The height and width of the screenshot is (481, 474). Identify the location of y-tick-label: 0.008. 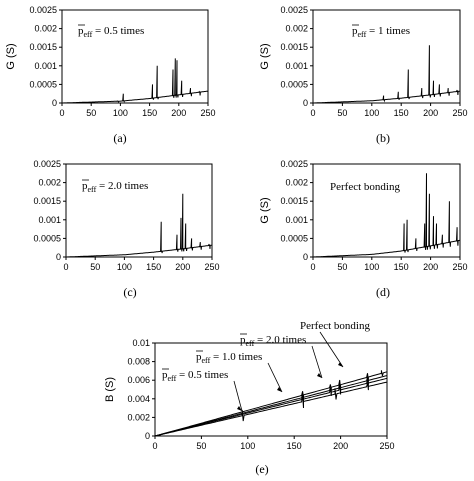
(138, 362).